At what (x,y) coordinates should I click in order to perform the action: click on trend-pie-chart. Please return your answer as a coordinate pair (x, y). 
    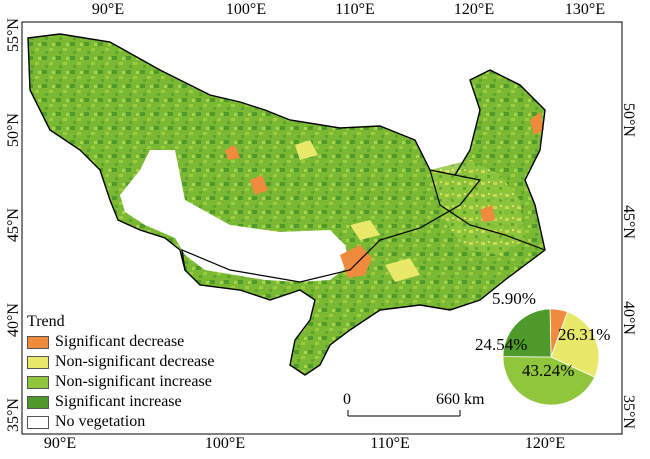
    Looking at the image, I should click on (551, 357).